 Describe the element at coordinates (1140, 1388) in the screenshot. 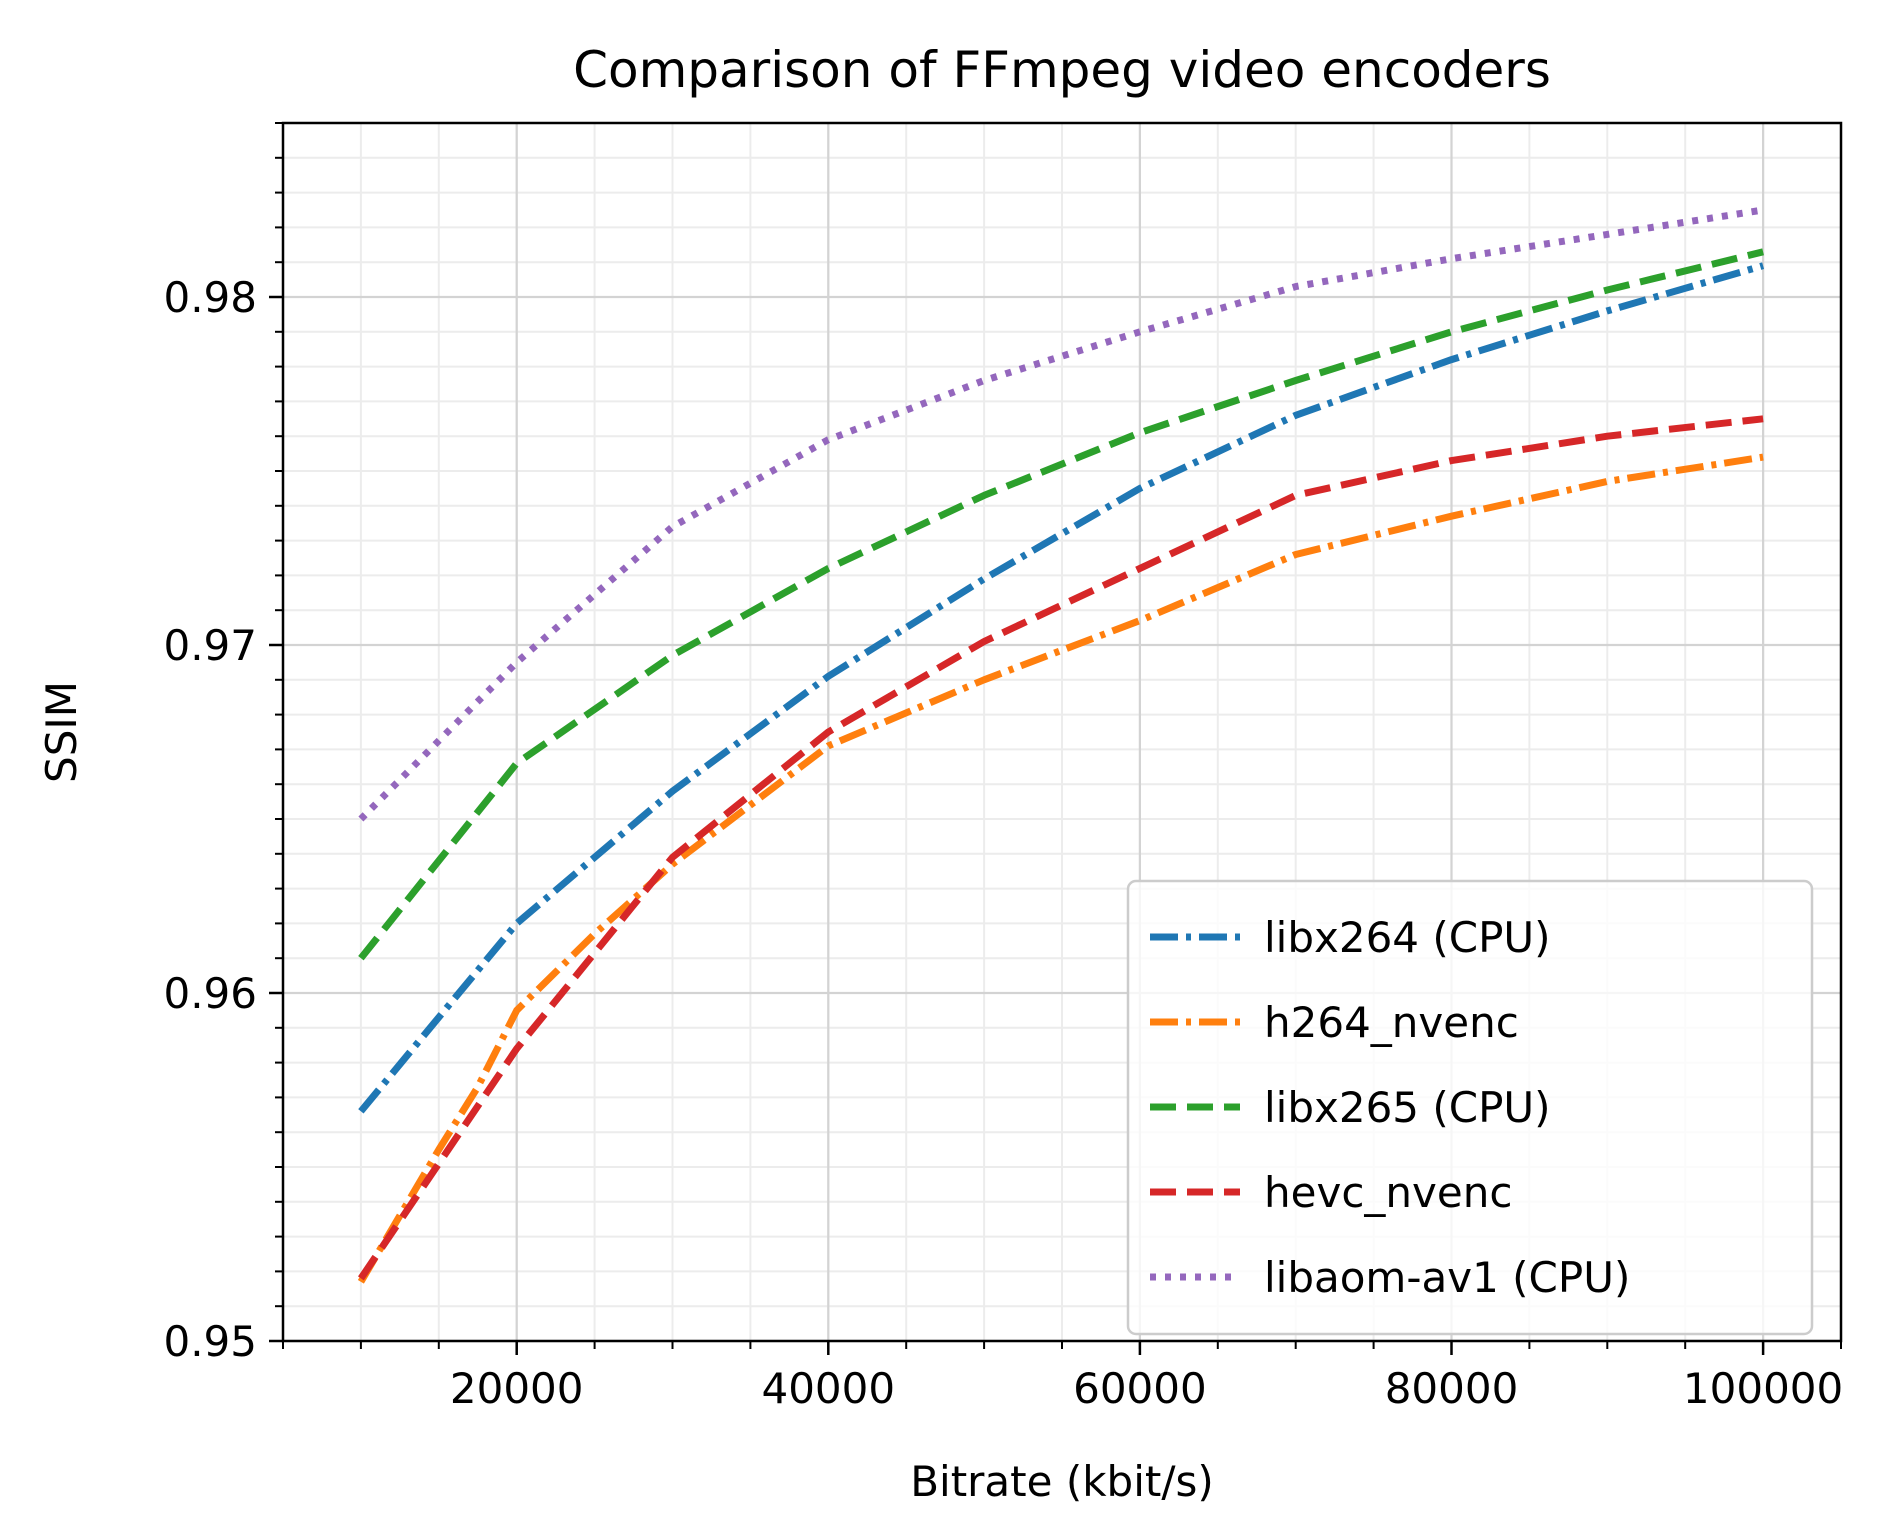

I see `x-tick-label: 60000` at that location.